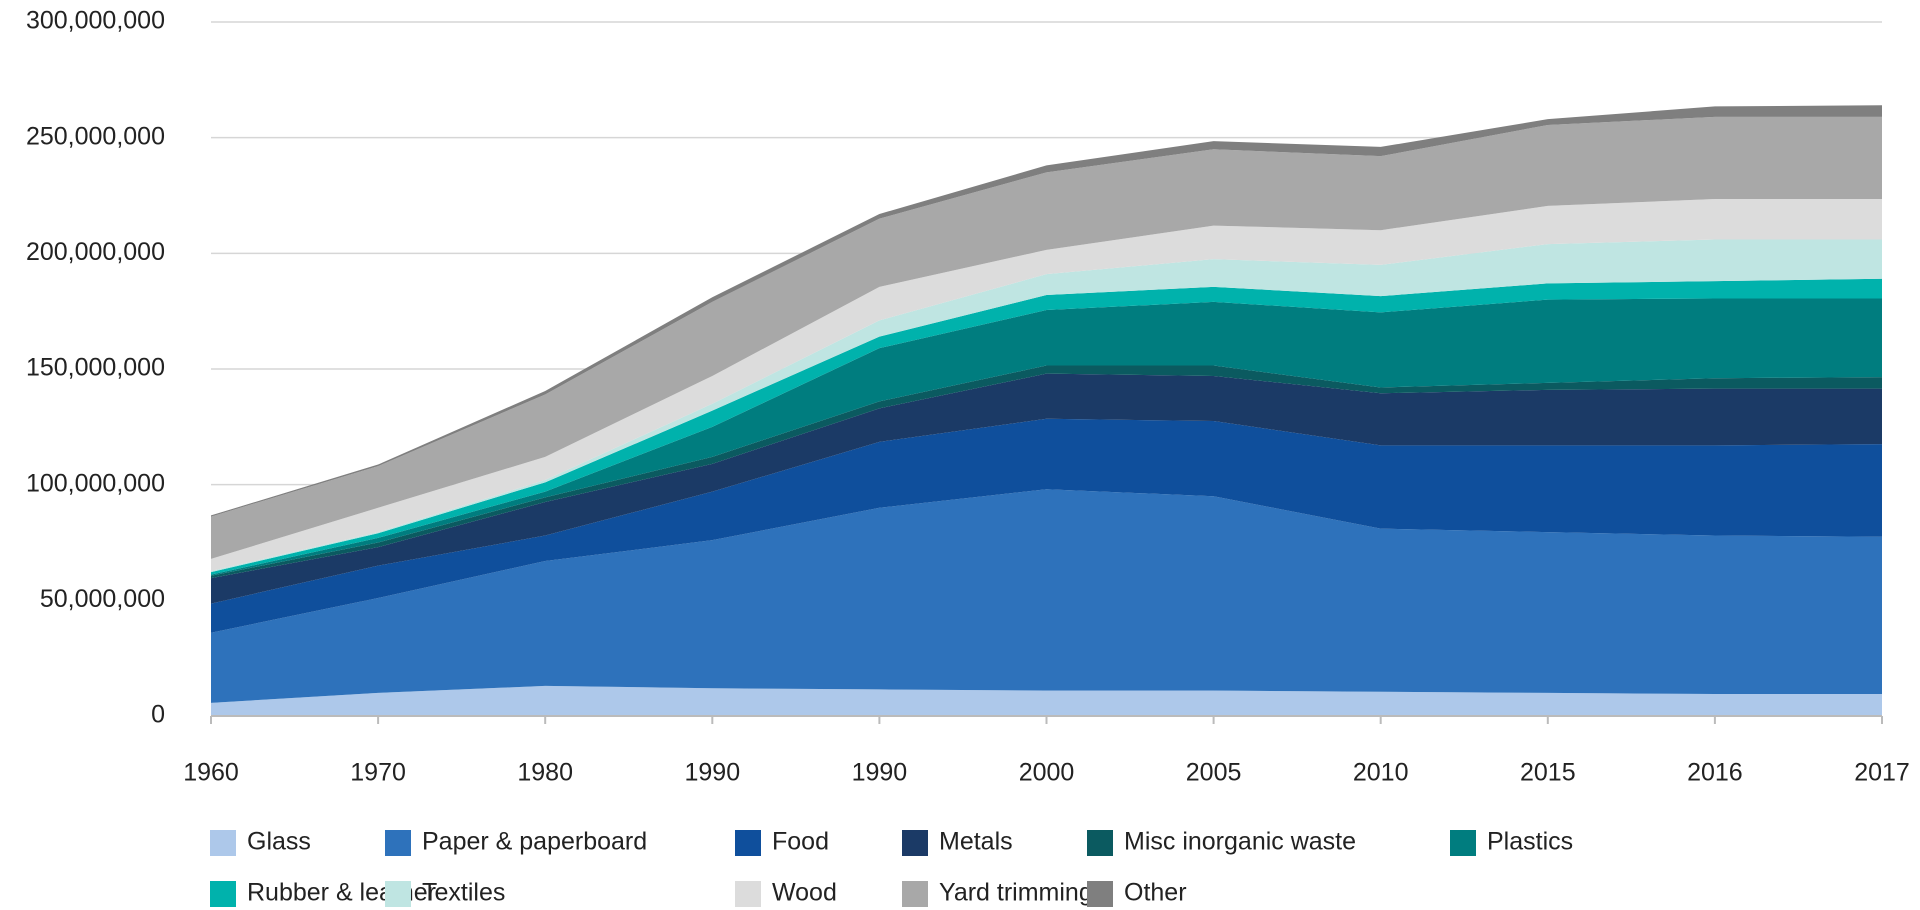 This screenshot has height=910, width=1920. Describe the element at coordinates (378, 773) in the screenshot. I see `x-tick-label: 1970` at that location.